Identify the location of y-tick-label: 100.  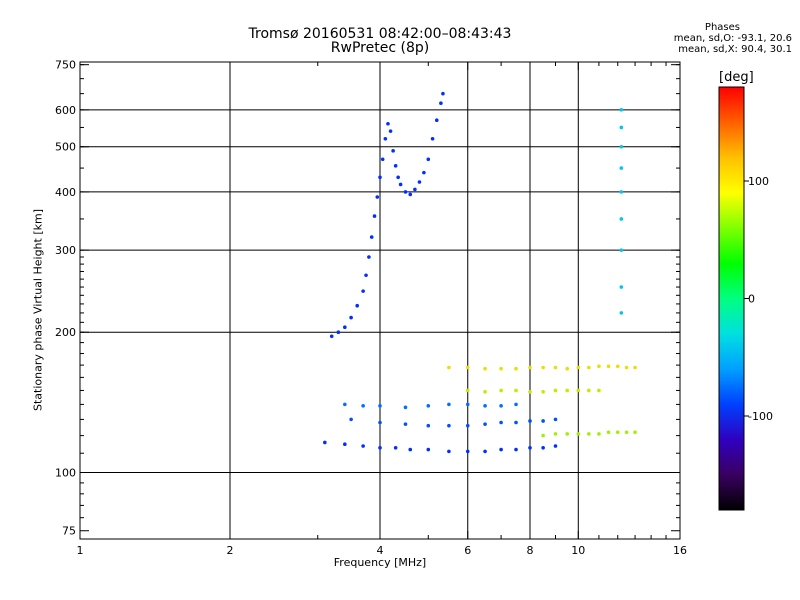
(65, 473).